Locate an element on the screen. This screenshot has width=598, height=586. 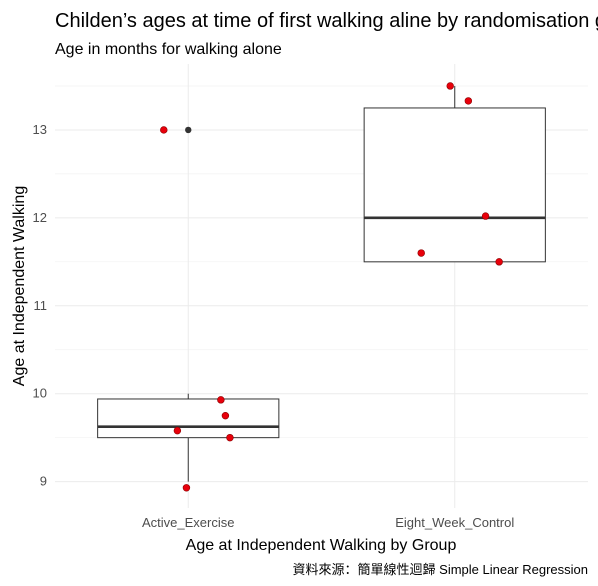
x-axis-title: Age at Independent Walking by Group is located at coordinates (321, 545).